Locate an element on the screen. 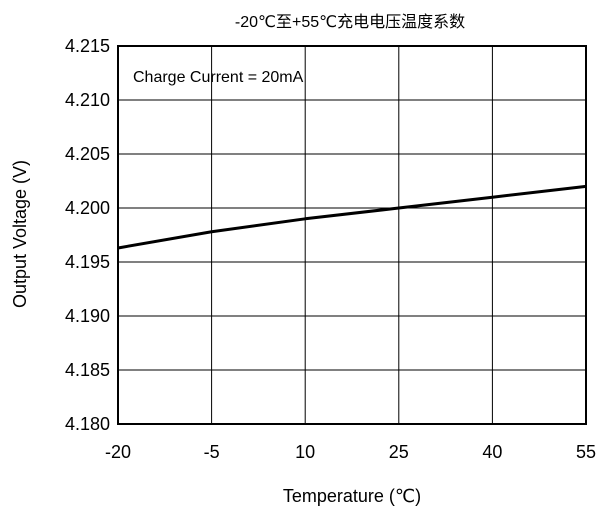 This screenshot has width=605, height=509. y-tick-labels: 4.180 4.185 4.190 4.195 4.200 4.205 4.210 4.215 is located at coordinates (87, 235).